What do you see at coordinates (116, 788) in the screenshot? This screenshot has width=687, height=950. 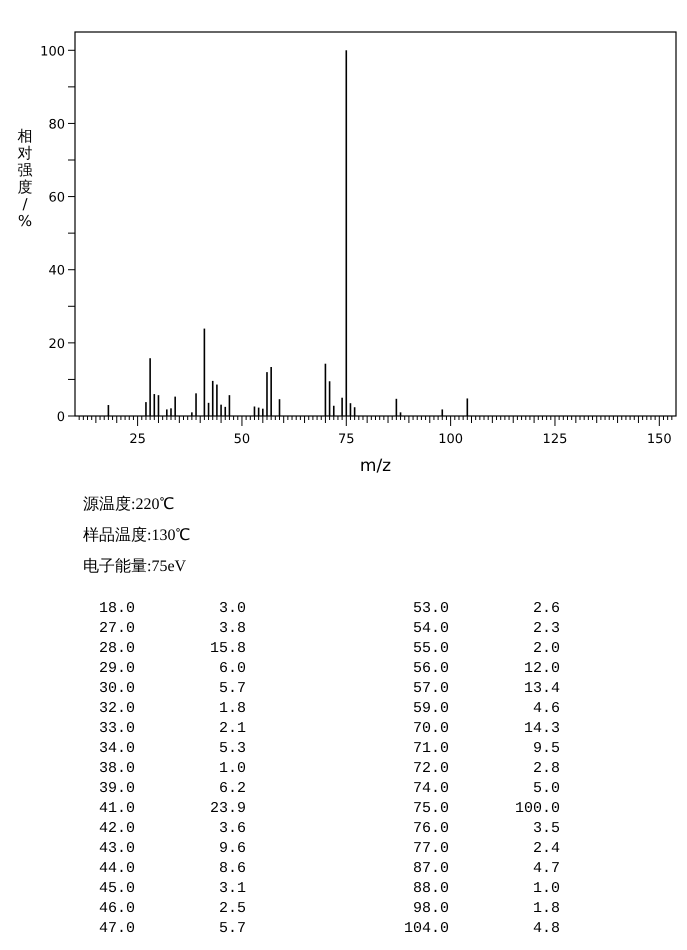 I see `category-label: 39.0` at bounding box center [116, 788].